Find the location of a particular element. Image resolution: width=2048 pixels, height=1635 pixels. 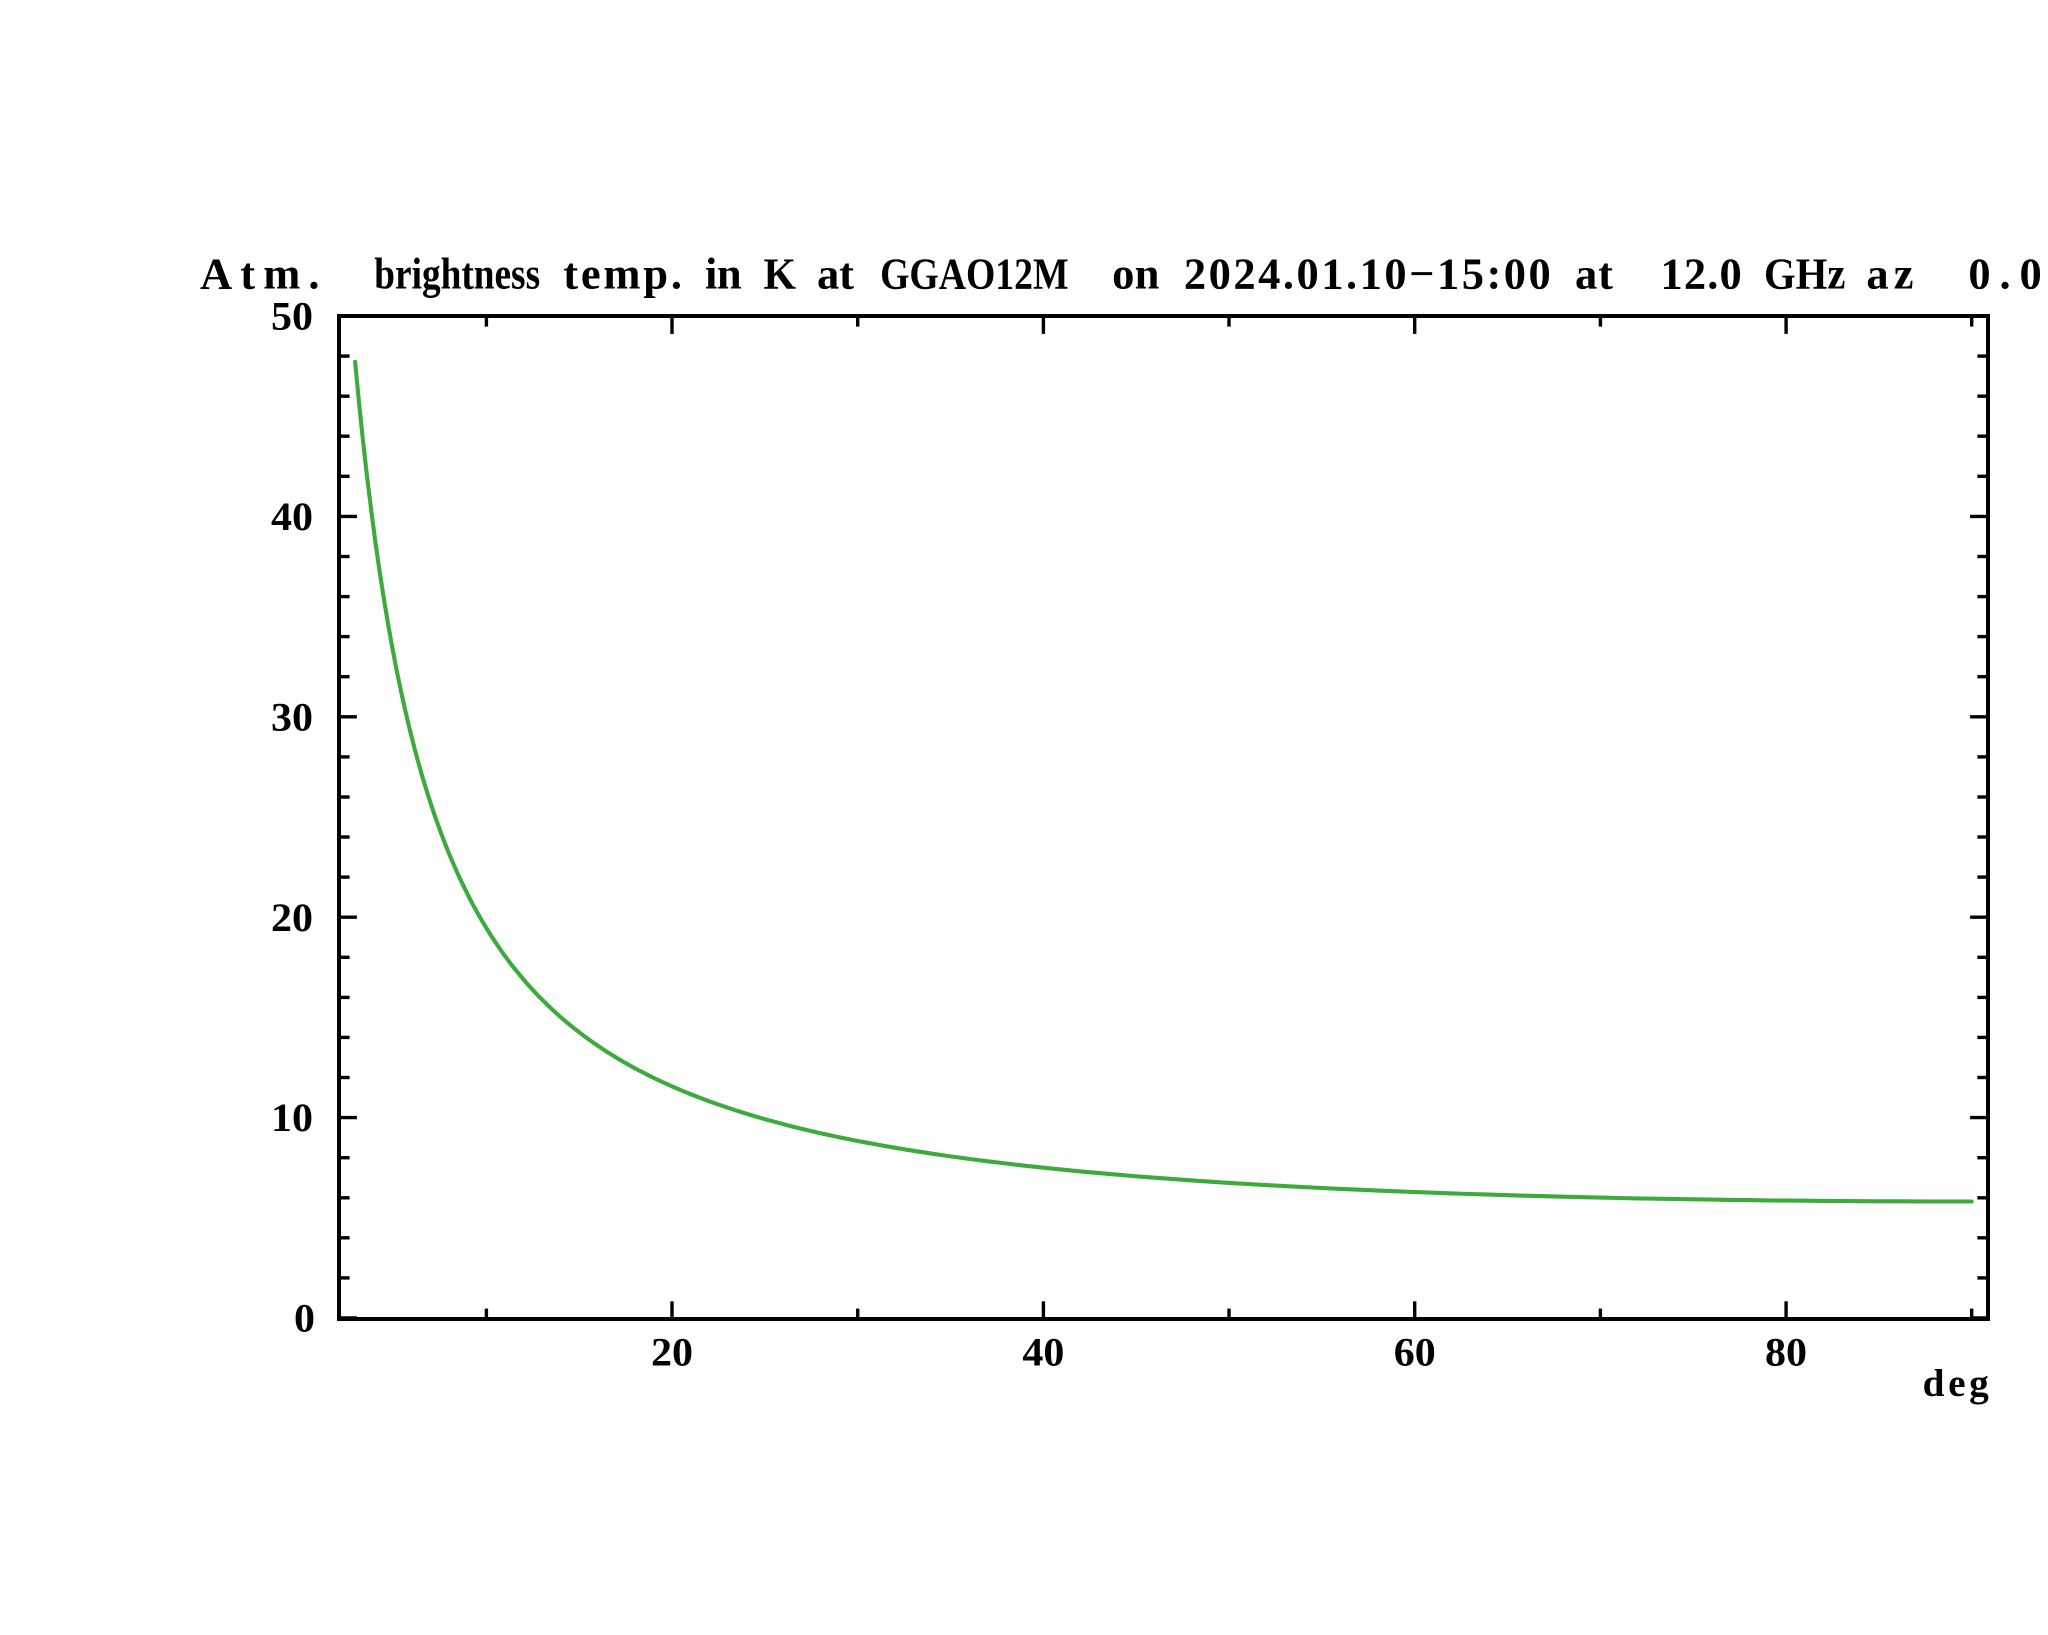

svg-text: 2024.01.10−15:00 is located at coordinates (1367, 274).